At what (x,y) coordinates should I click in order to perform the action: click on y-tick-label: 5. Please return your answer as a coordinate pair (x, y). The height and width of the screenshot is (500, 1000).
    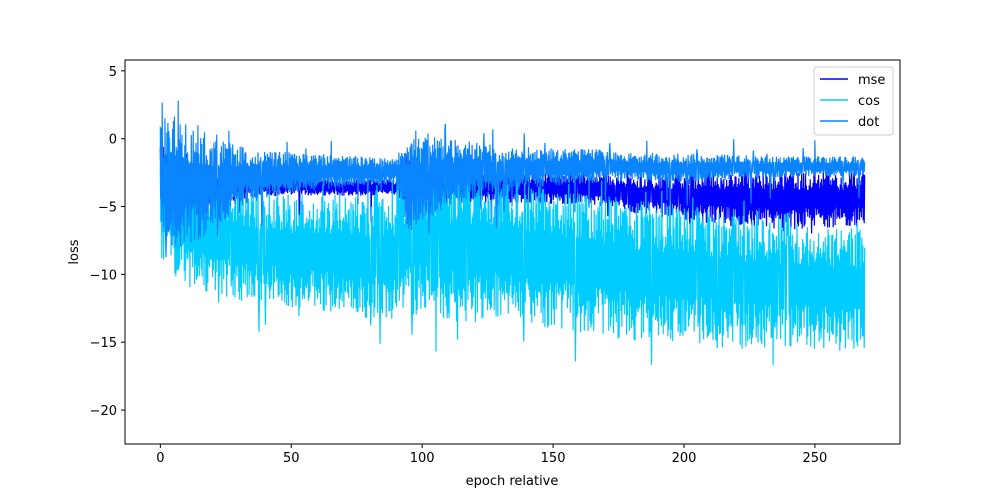
    Looking at the image, I should click on (113, 72).